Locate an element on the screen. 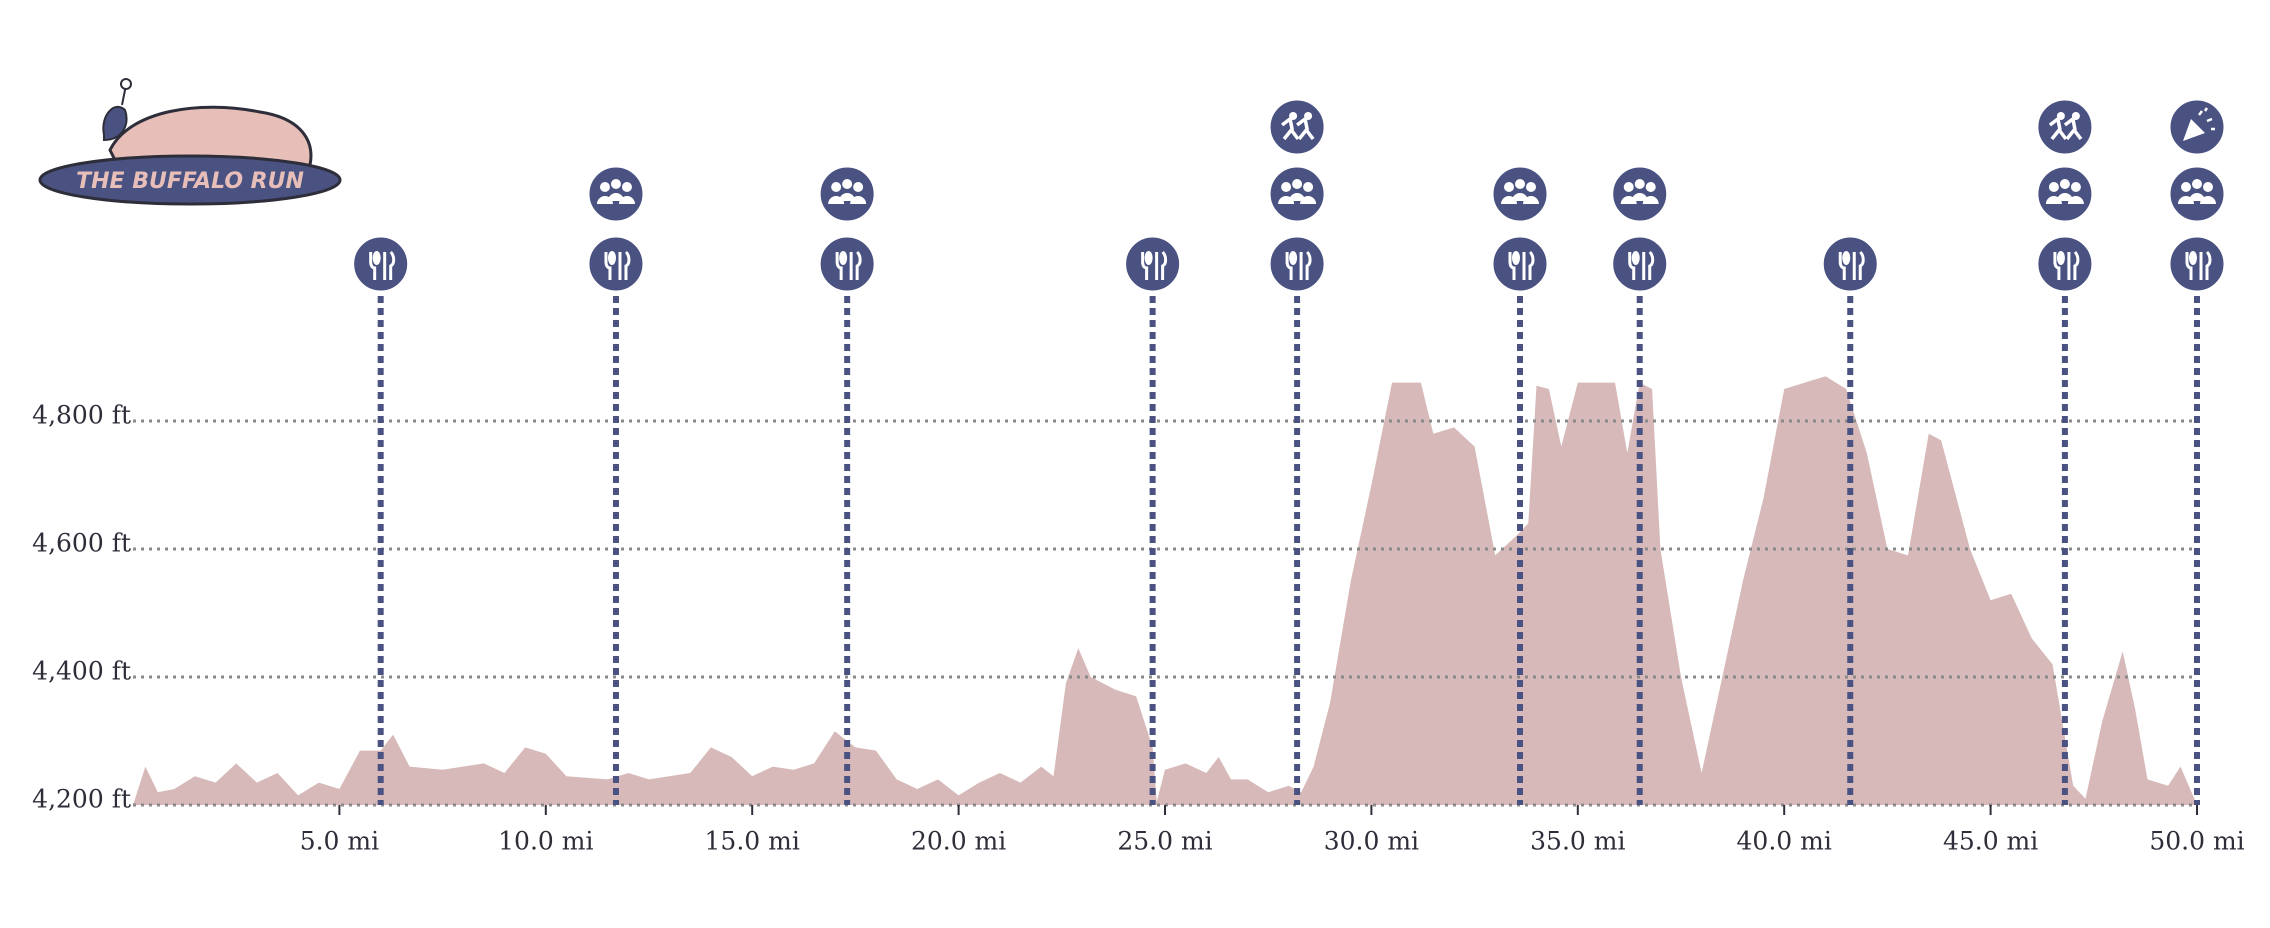  y-tick-label: 4,600 ft is located at coordinates (81, 543).